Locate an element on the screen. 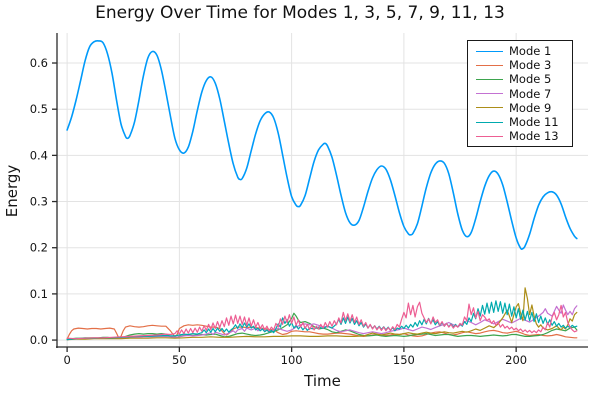 This screenshot has height=400, width=600. legend-item: Mode 5 is located at coordinates (521, 79).